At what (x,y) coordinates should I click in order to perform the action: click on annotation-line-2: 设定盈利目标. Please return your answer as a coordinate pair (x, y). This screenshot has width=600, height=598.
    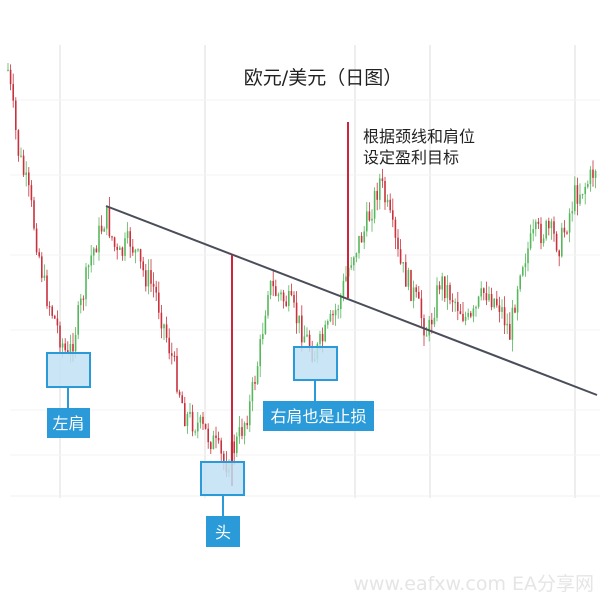
    Looking at the image, I should click on (411, 157).